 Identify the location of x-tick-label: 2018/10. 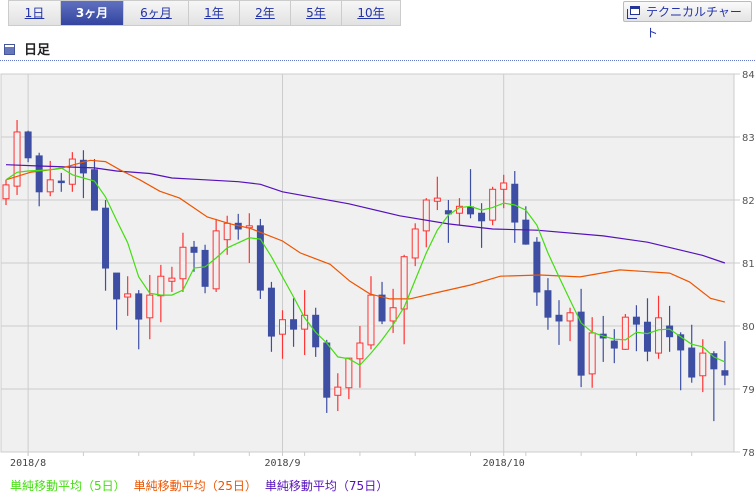
(504, 463).